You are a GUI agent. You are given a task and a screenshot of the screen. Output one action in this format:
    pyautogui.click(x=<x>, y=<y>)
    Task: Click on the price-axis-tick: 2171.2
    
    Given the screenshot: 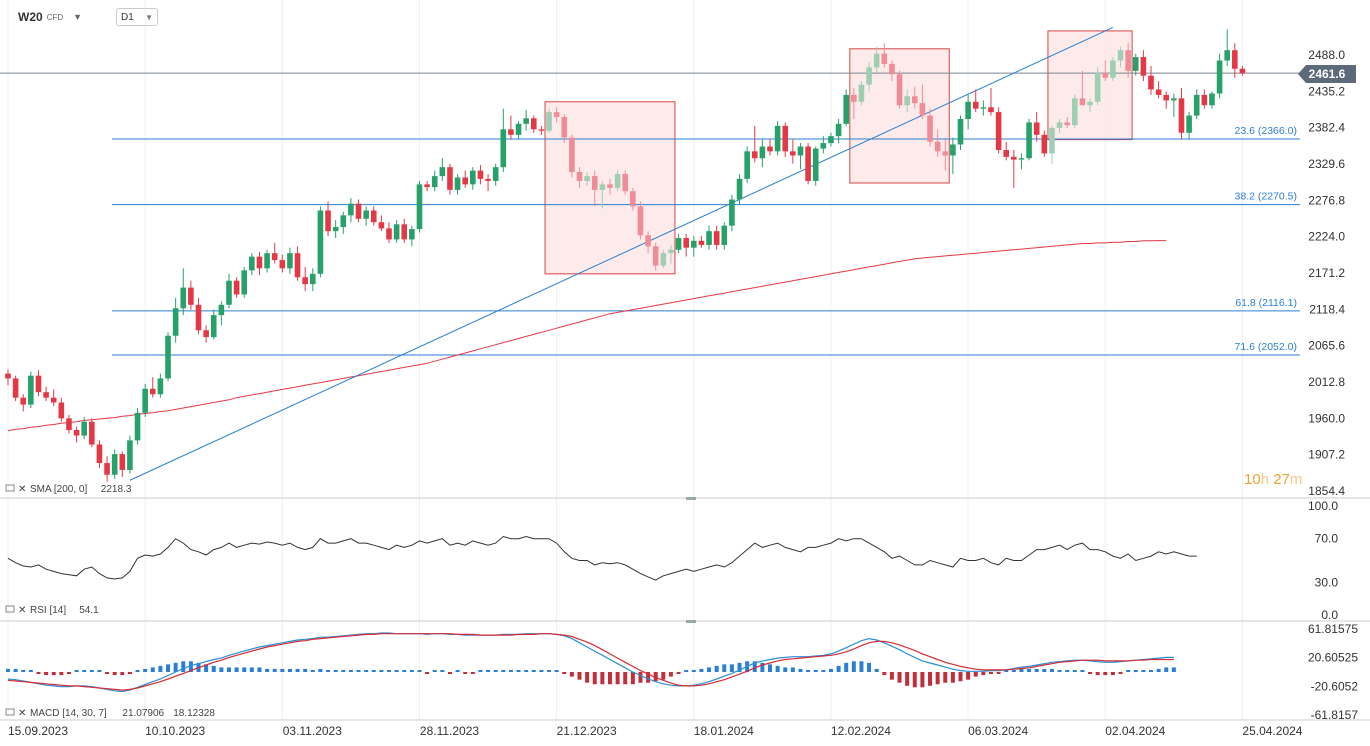 What is the action you would take?
    pyautogui.click(x=1326, y=273)
    